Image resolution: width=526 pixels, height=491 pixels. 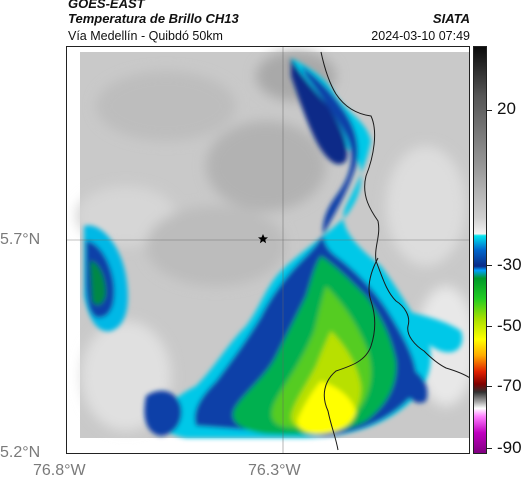 What do you see at coordinates (106, 5) in the screenshot?
I see `satellite-label: GOES-EAST` at bounding box center [106, 5].